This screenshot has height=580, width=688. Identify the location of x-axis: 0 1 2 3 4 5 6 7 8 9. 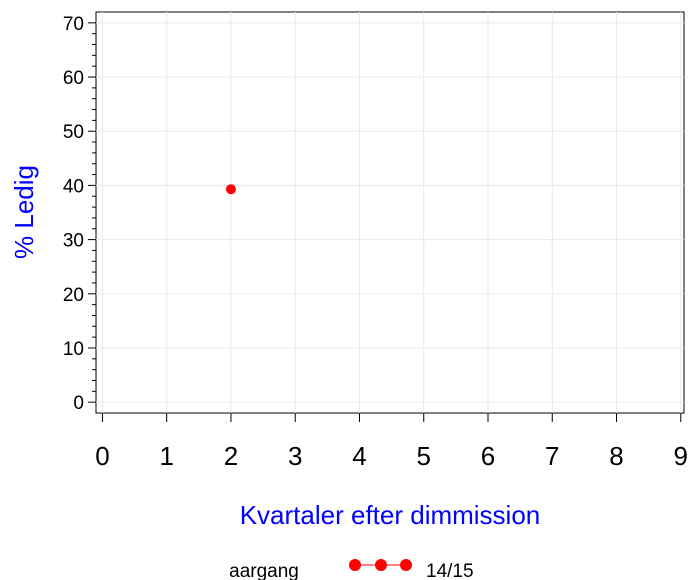
(391, 442).